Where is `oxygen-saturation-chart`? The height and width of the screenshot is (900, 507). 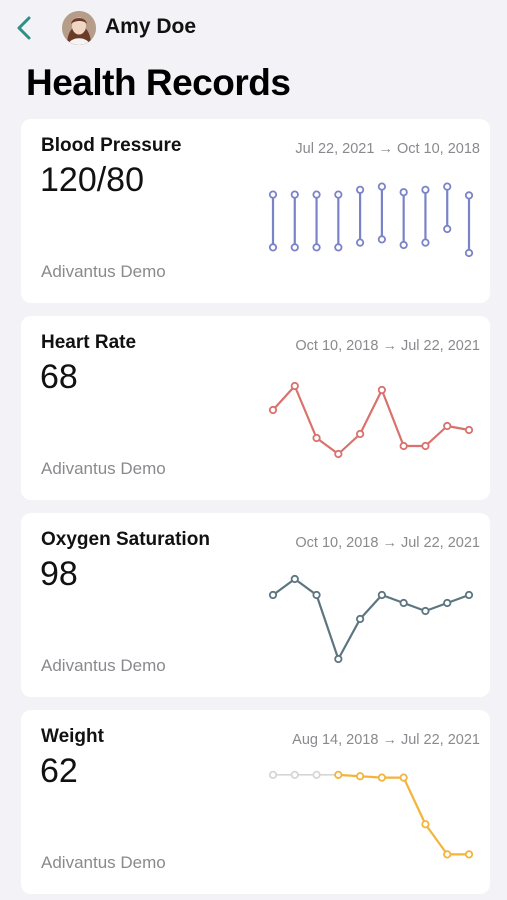
oxygen-saturation-chart is located at coordinates (371, 619).